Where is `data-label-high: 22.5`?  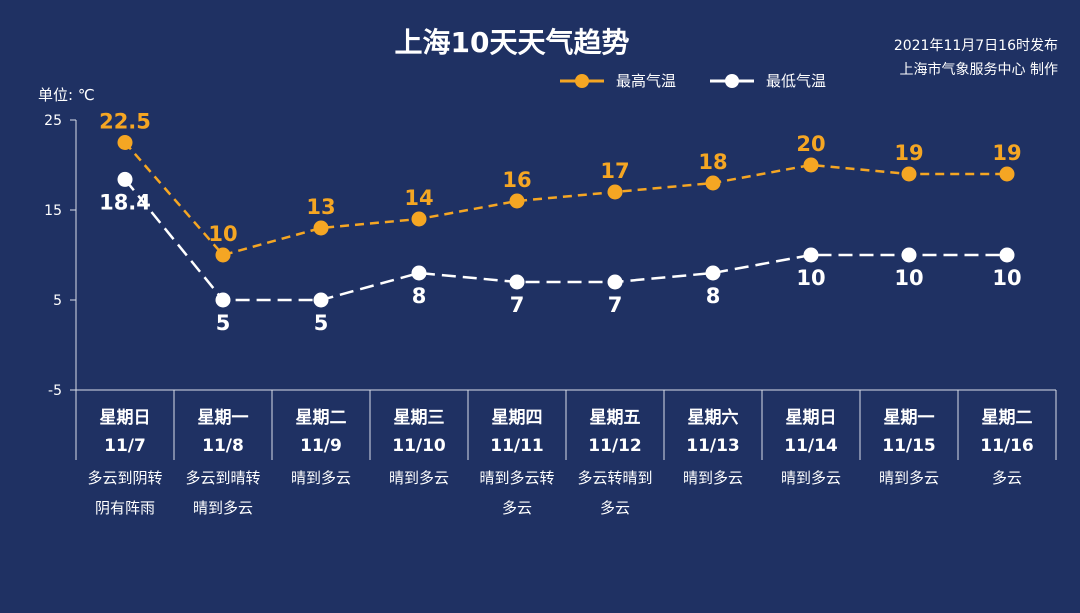
data-label-high: 22.5 is located at coordinates (125, 122).